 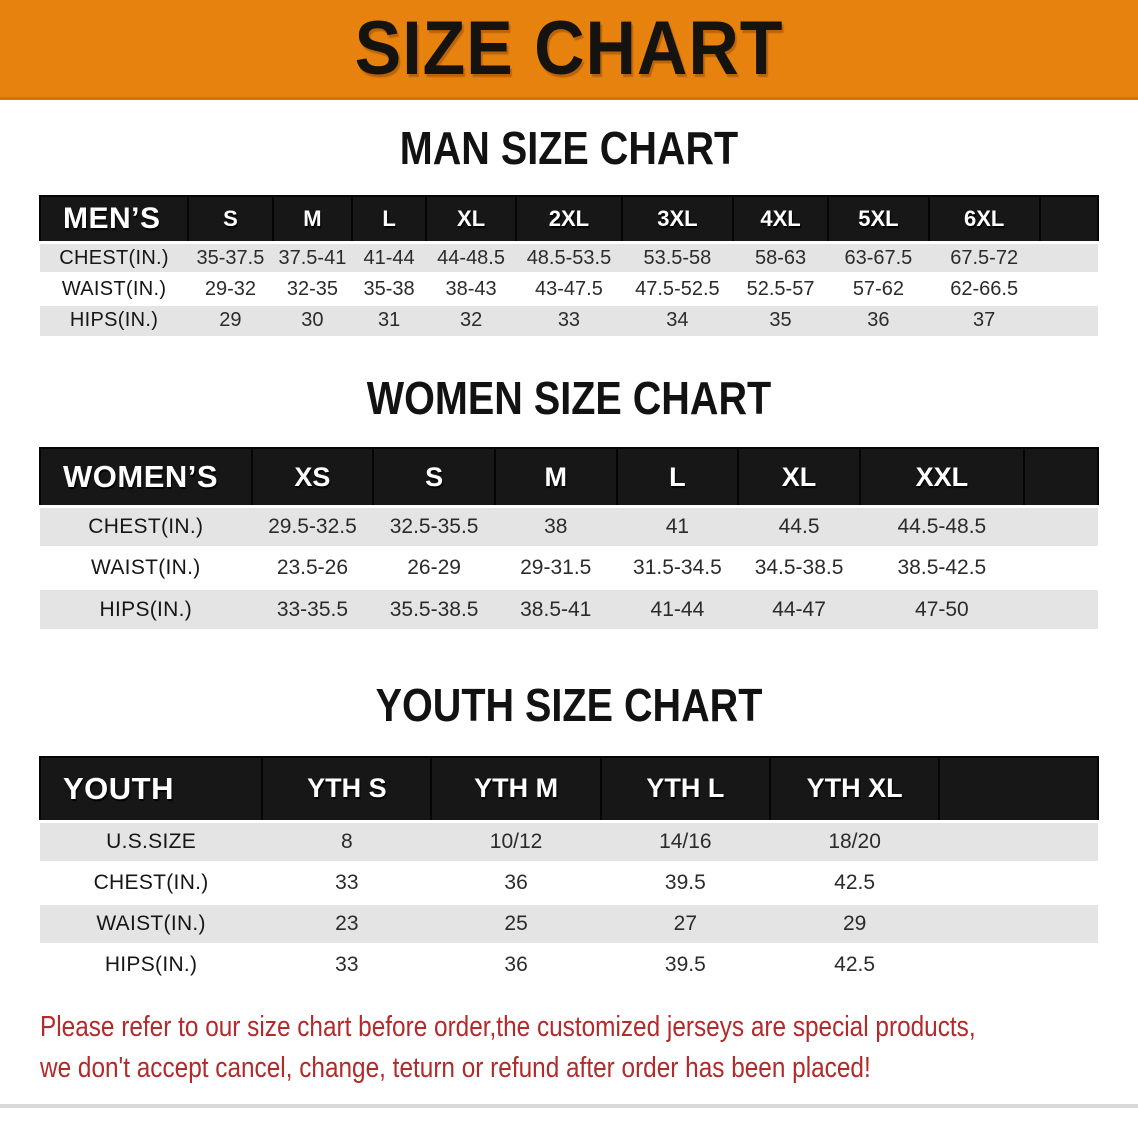 I want to click on size-value-cell: 38.5-42.5, so click(x=941, y=567).